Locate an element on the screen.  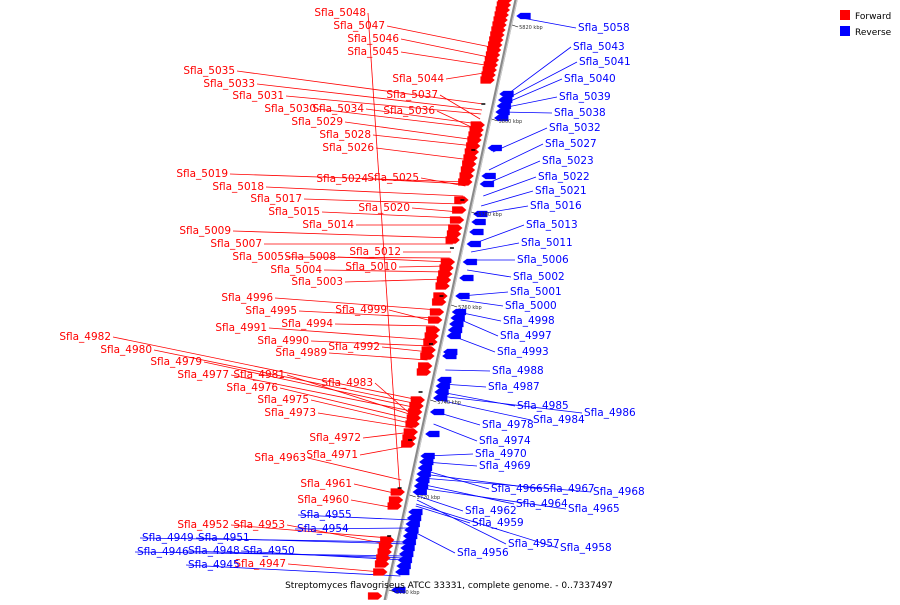
reverse-gene-label: Sfla_5011 is located at coordinates (547, 243).